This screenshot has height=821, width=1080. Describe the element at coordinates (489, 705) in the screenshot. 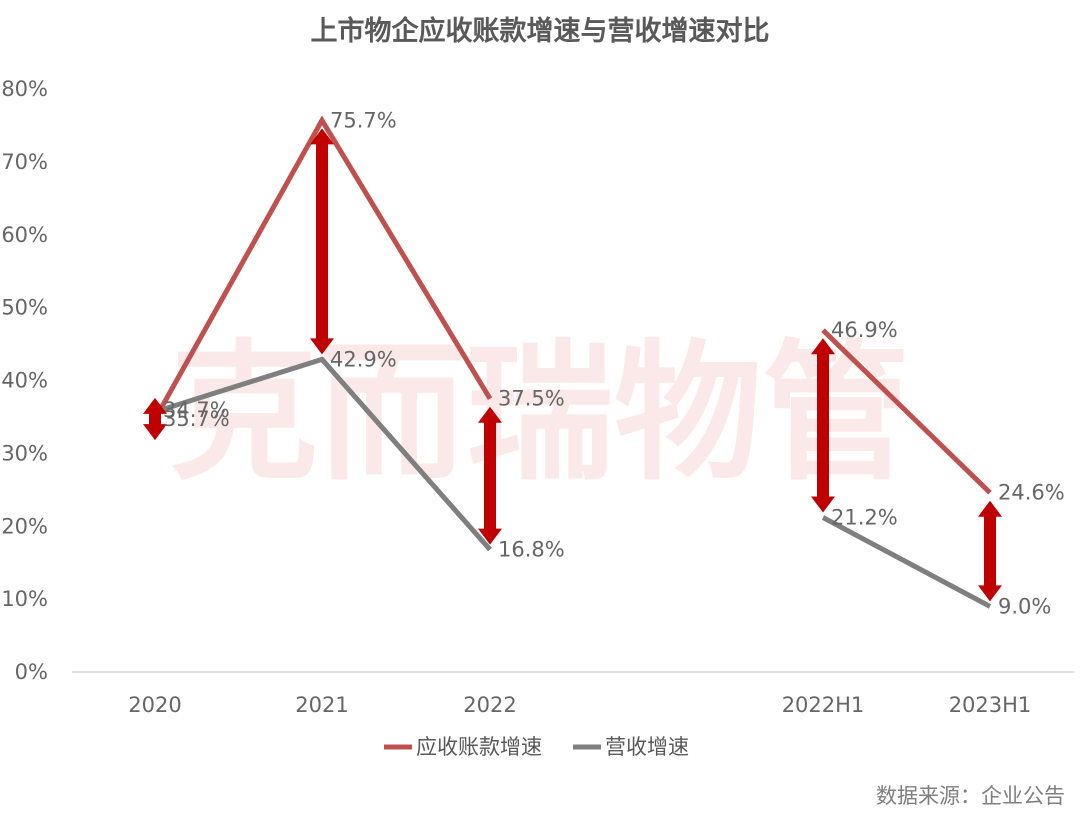

I see `x-tick-label: 2022` at that location.